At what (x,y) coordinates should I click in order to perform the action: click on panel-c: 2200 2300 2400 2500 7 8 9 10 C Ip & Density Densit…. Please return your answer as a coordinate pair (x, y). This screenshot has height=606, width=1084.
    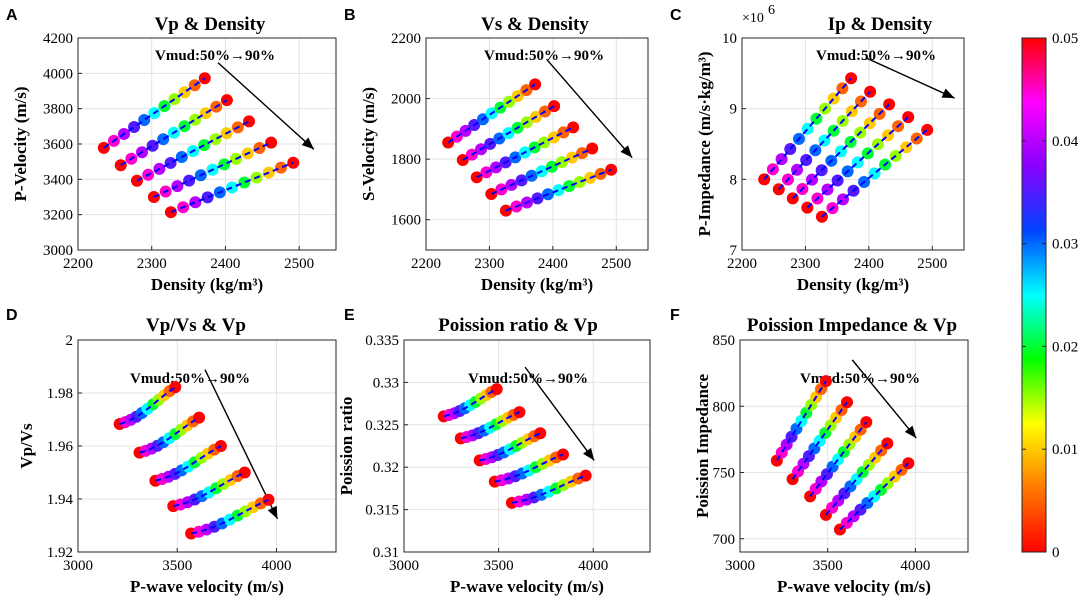
    Looking at the image, I should click on (817, 148).